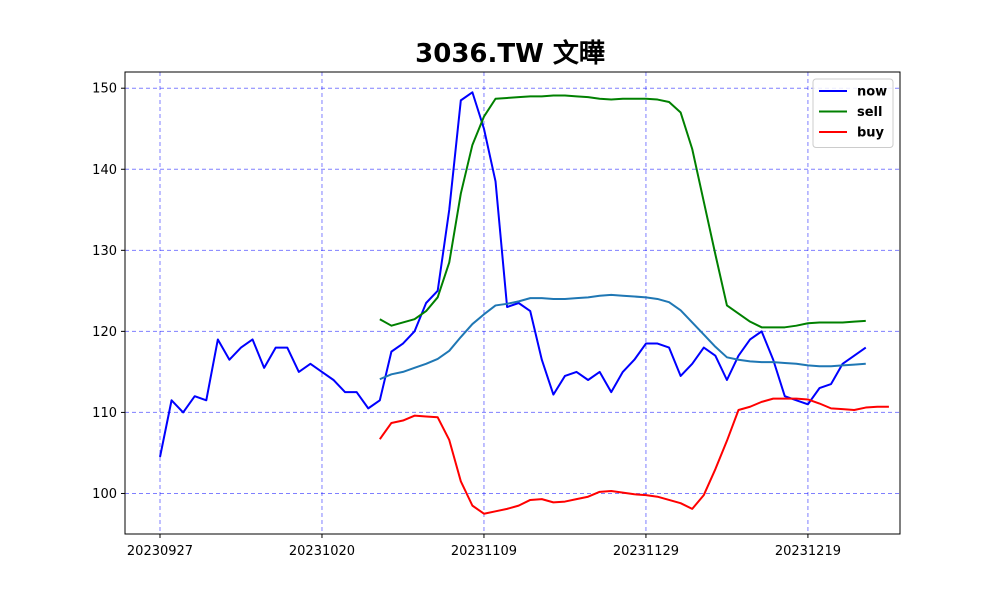 The height and width of the screenshot is (600, 1000). Describe the element at coordinates (104, 170) in the screenshot. I see `y-tick-label: 140` at that location.